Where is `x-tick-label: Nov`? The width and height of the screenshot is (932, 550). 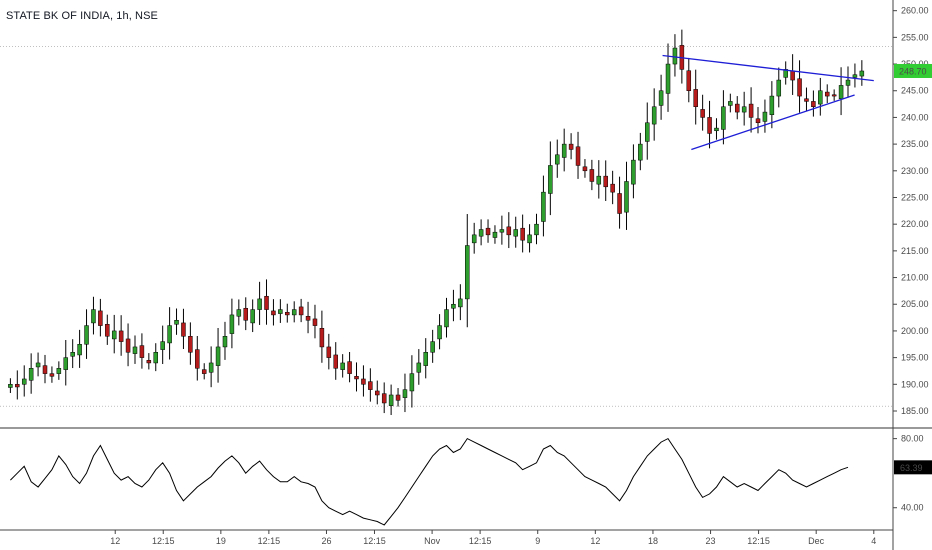
x-tick-label: Nov is located at coordinates (432, 541).